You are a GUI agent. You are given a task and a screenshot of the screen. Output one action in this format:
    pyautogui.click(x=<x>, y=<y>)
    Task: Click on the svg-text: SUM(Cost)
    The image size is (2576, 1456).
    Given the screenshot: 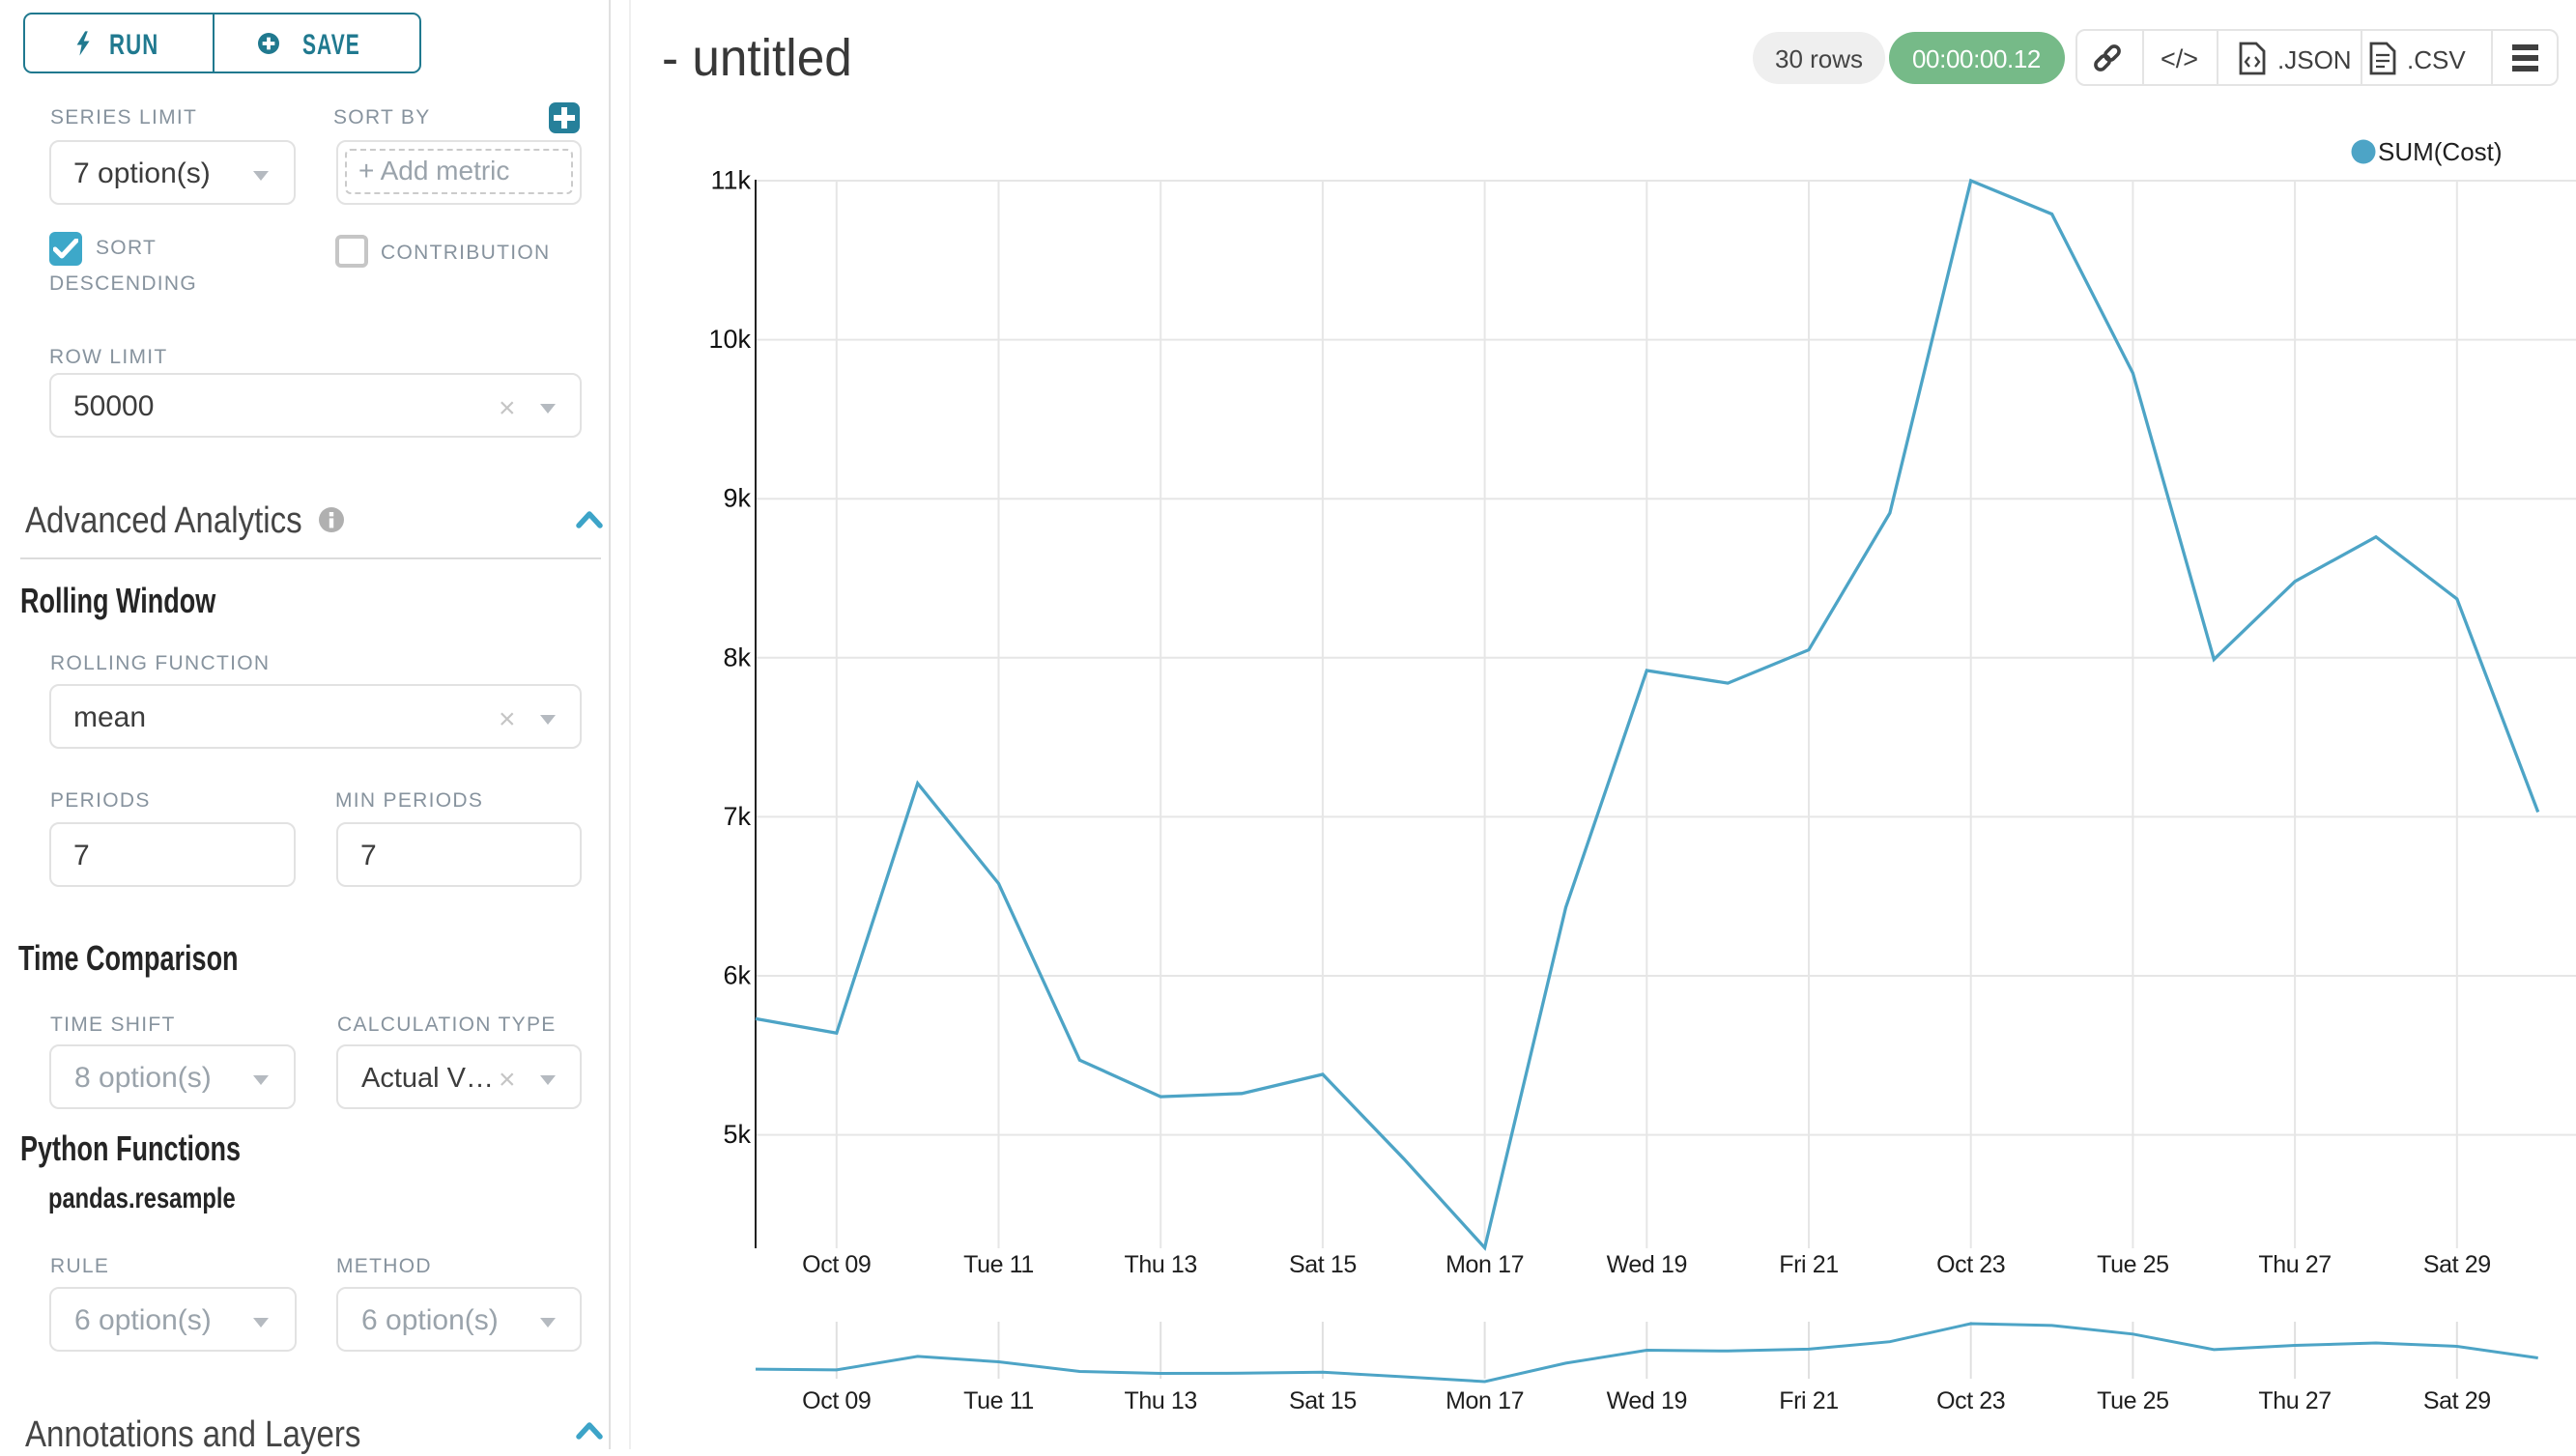 What is the action you would take?
    pyautogui.click(x=2441, y=152)
    